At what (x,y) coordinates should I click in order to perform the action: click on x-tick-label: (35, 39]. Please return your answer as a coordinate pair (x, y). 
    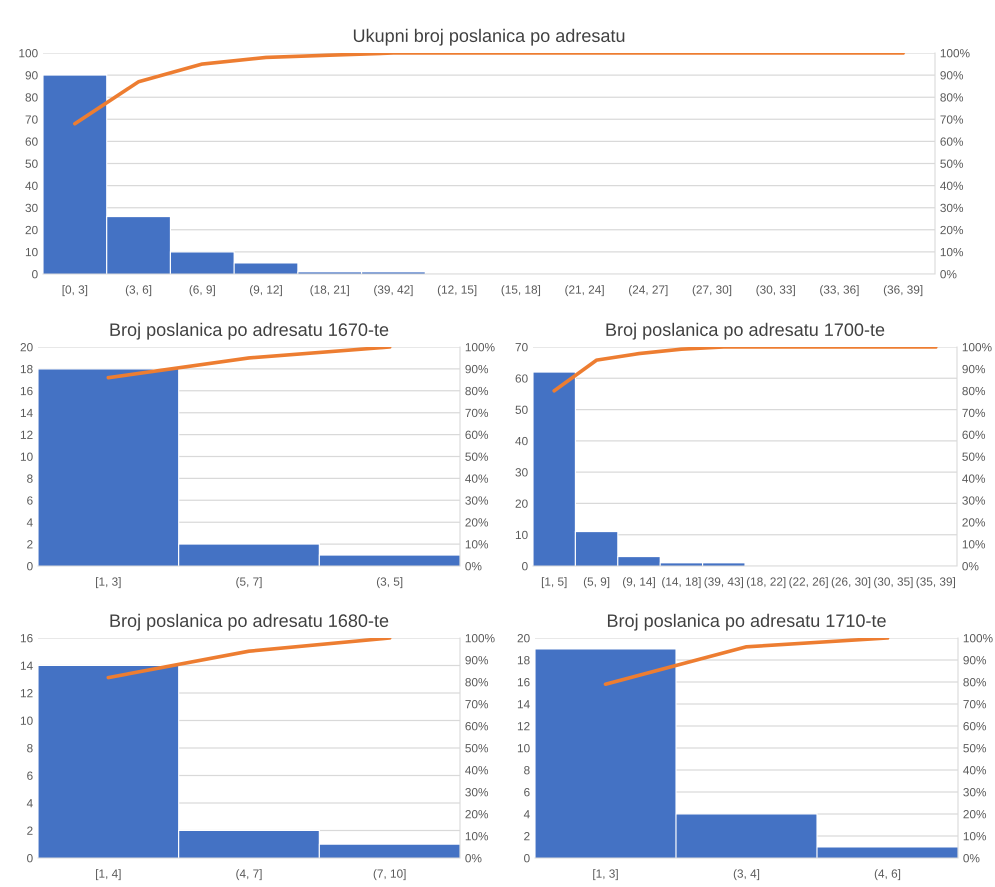
    Looking at the image, I should click on (935, 582).